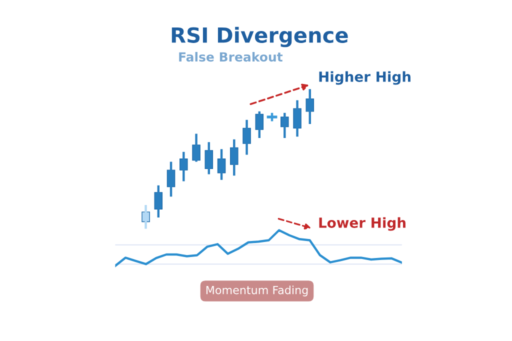 This screenshot has height=341, width=512. Describe the element at coordinates (362, 224) in the screenshot. I see `annotation: Lower High` at that location.